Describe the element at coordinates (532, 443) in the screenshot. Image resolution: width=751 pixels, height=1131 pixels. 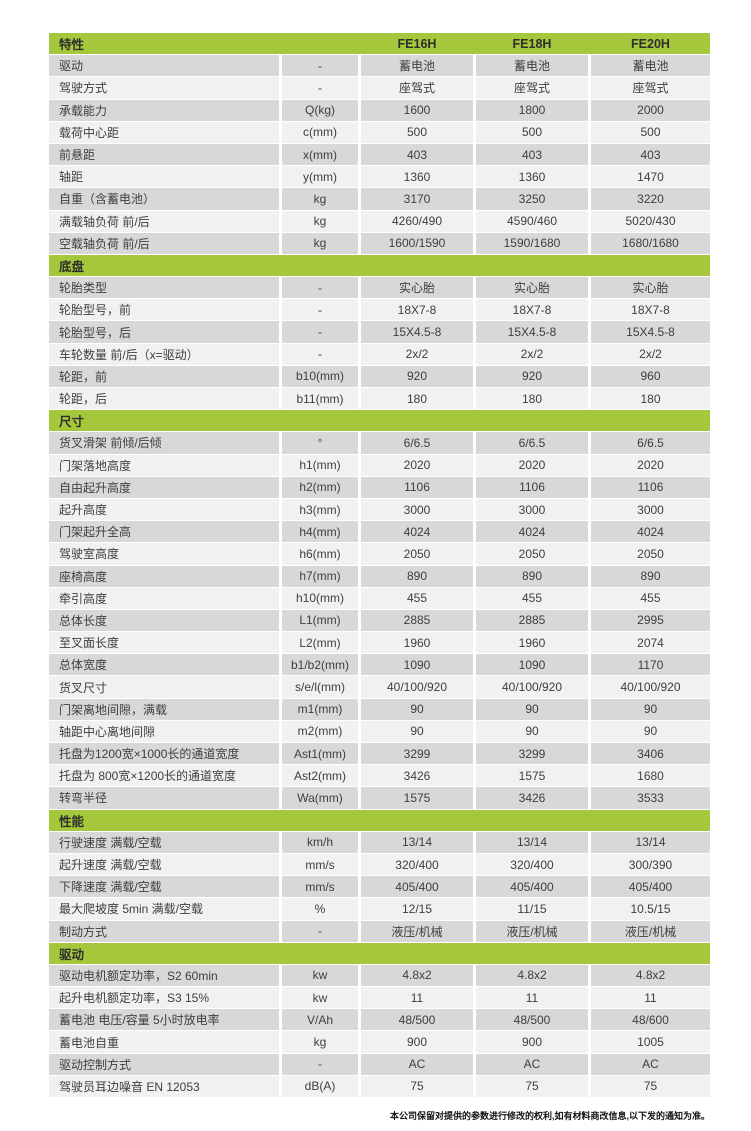
I see `row-value-fe18h: 6/6.5` at that location.